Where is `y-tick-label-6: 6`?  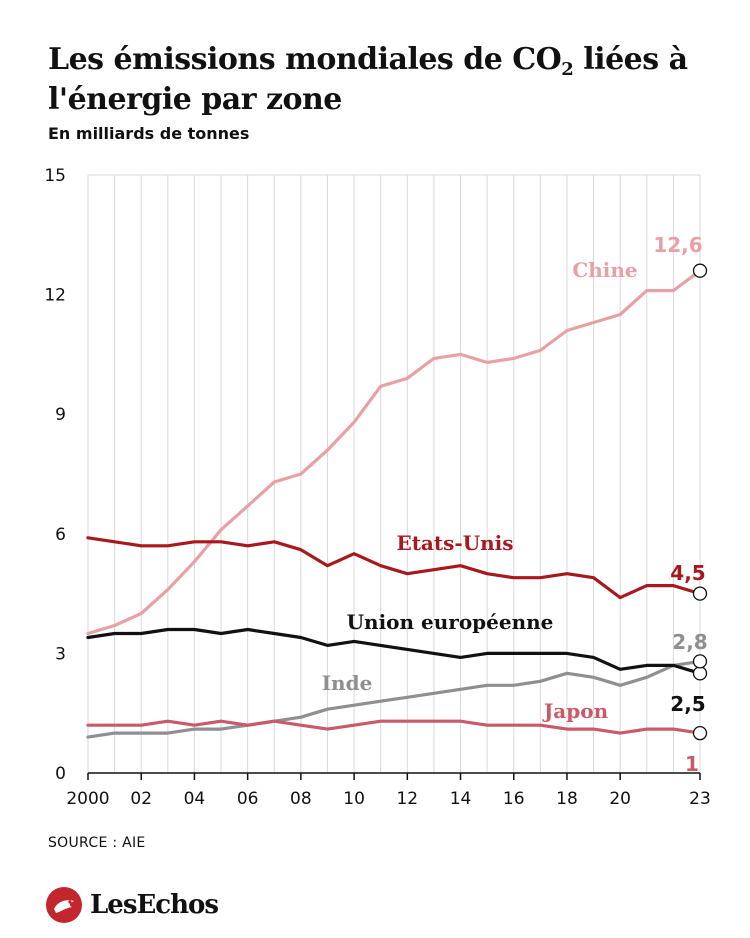 y-tick-label-6: 6 is located at coordinates (60, 535).